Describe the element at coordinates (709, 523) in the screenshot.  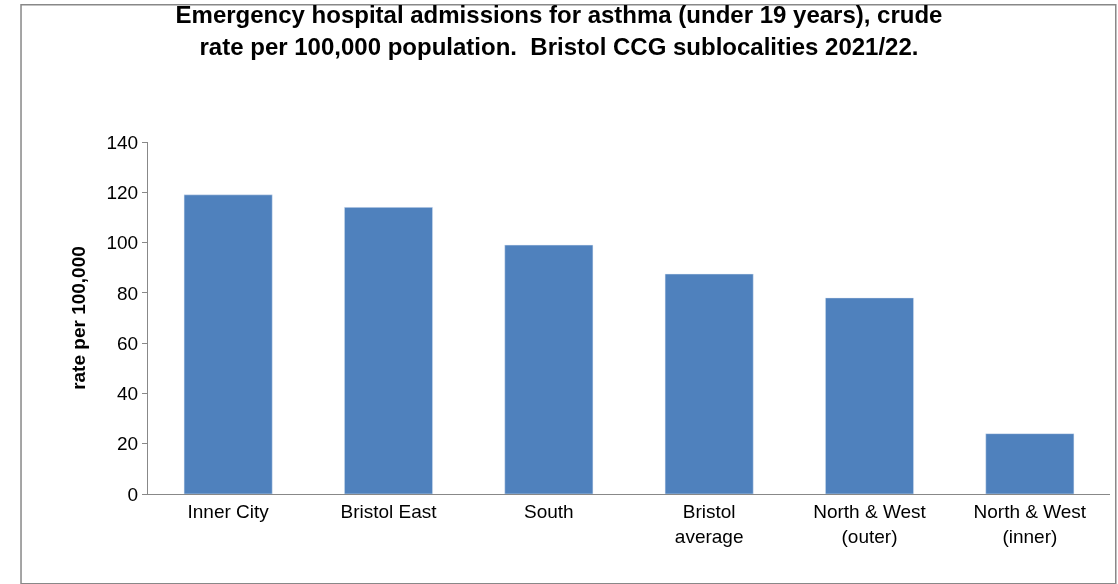
I see `x-tick-label: Bristol average` at that location.